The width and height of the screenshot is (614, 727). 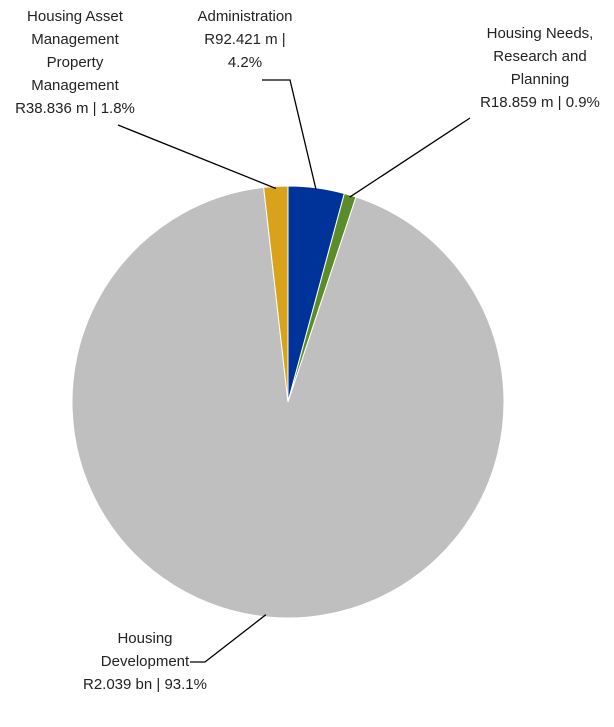 I want to click on value-label: R18.859 m | 0.9%, so click(x=540, y=102).